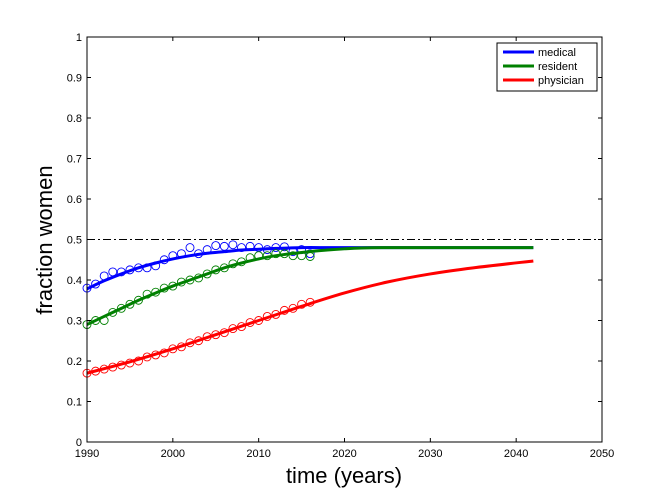 This screenshot has width=664, height=499. Describe the element at coordinates (344, 454) in the screenshot. I see `x-tick-label: 2020` at that location.